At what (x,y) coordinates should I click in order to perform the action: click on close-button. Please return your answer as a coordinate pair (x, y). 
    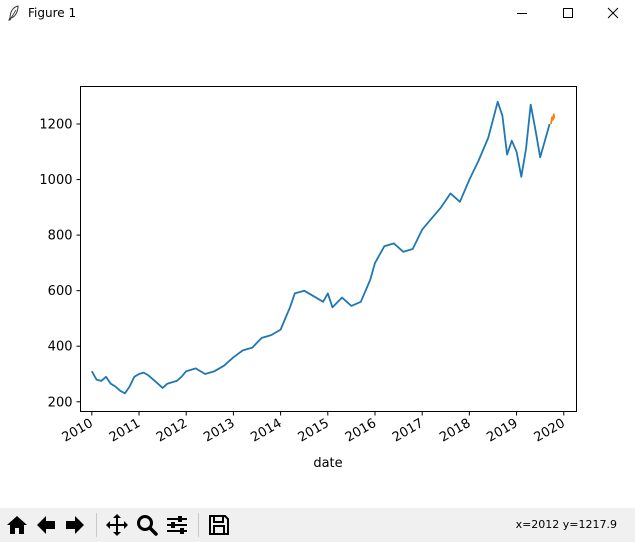
    Looking at the image, I should click on (612, 13).